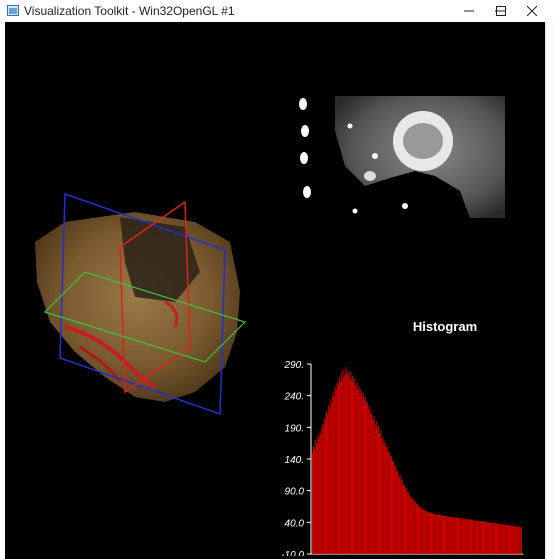  I want to click on green-slice-plane, so click(145, 317).